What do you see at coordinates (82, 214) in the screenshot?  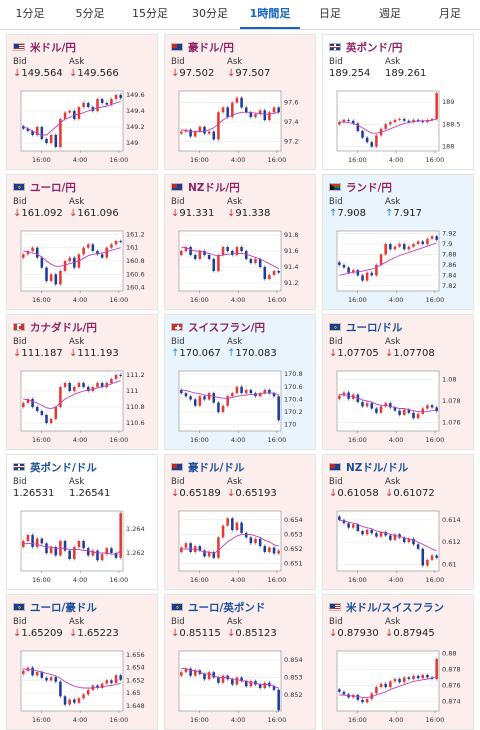 I see `bid-ask-values: ↓161.092 ↓161.096` at bounding box center [82, 214].